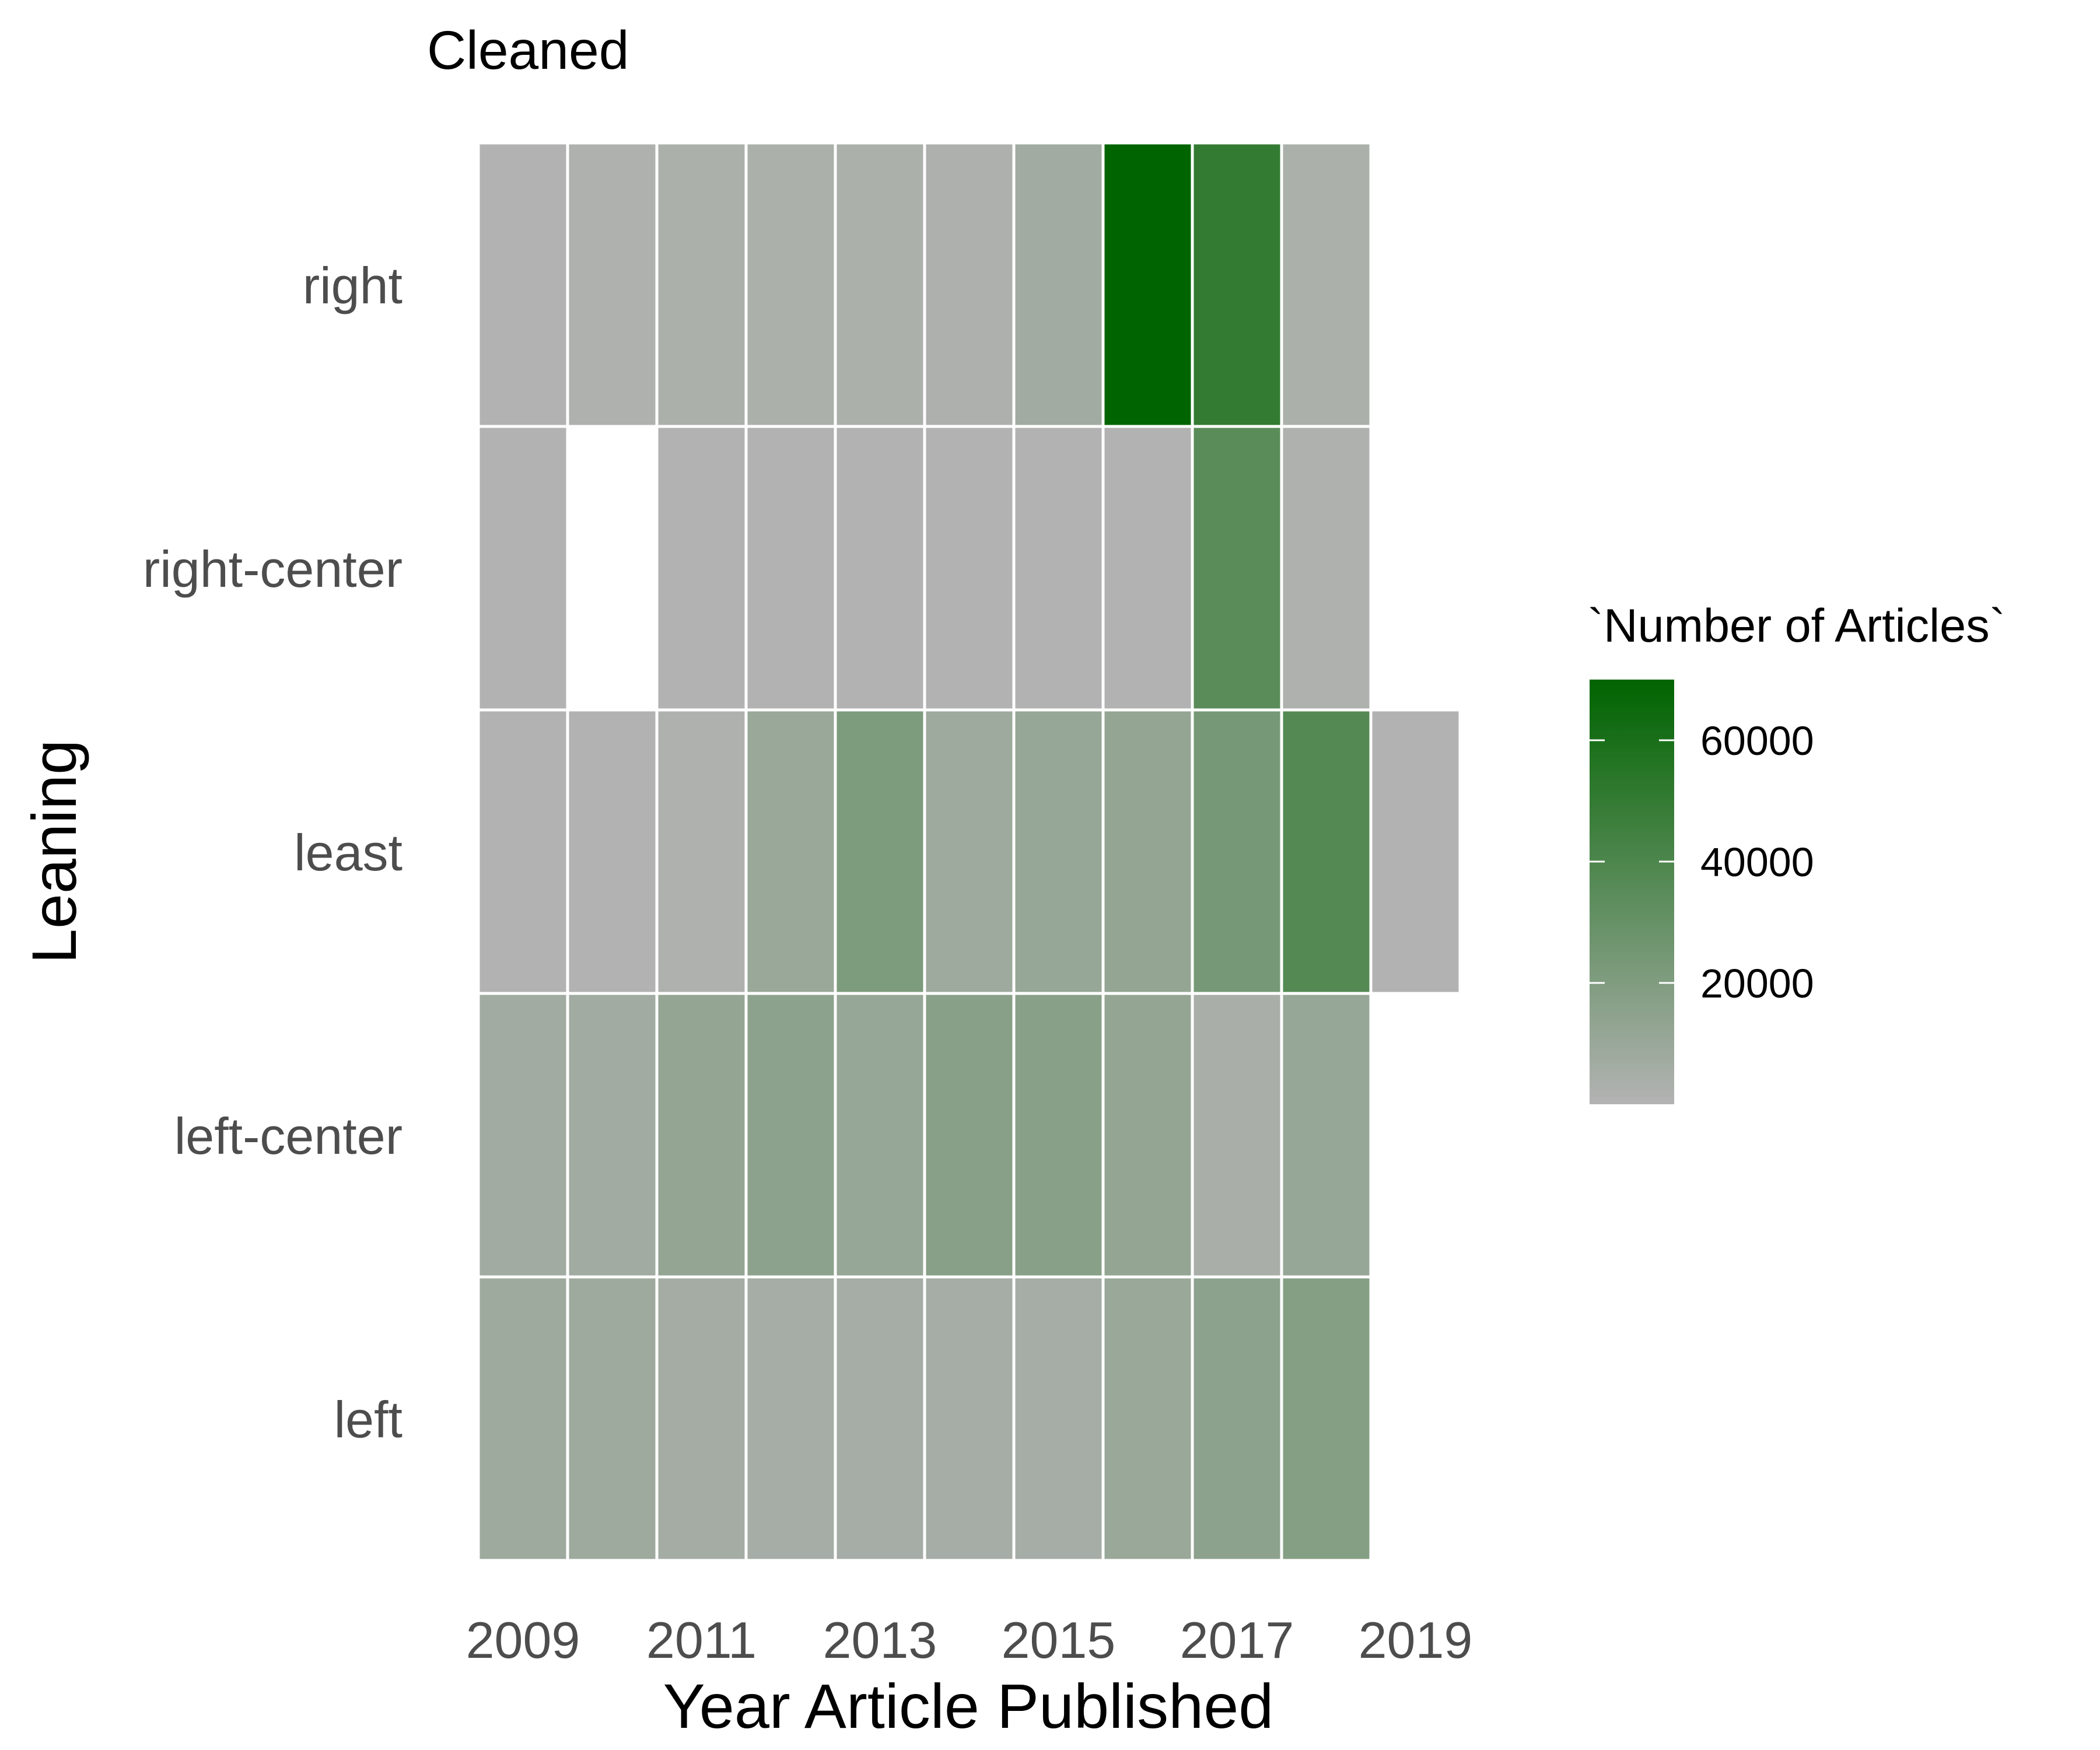 The image size is (2100, 1750). Describe the element at coordinates (1326, 568) in the screenshot. I see `heatmap-cell-right-center-2018` at that location.